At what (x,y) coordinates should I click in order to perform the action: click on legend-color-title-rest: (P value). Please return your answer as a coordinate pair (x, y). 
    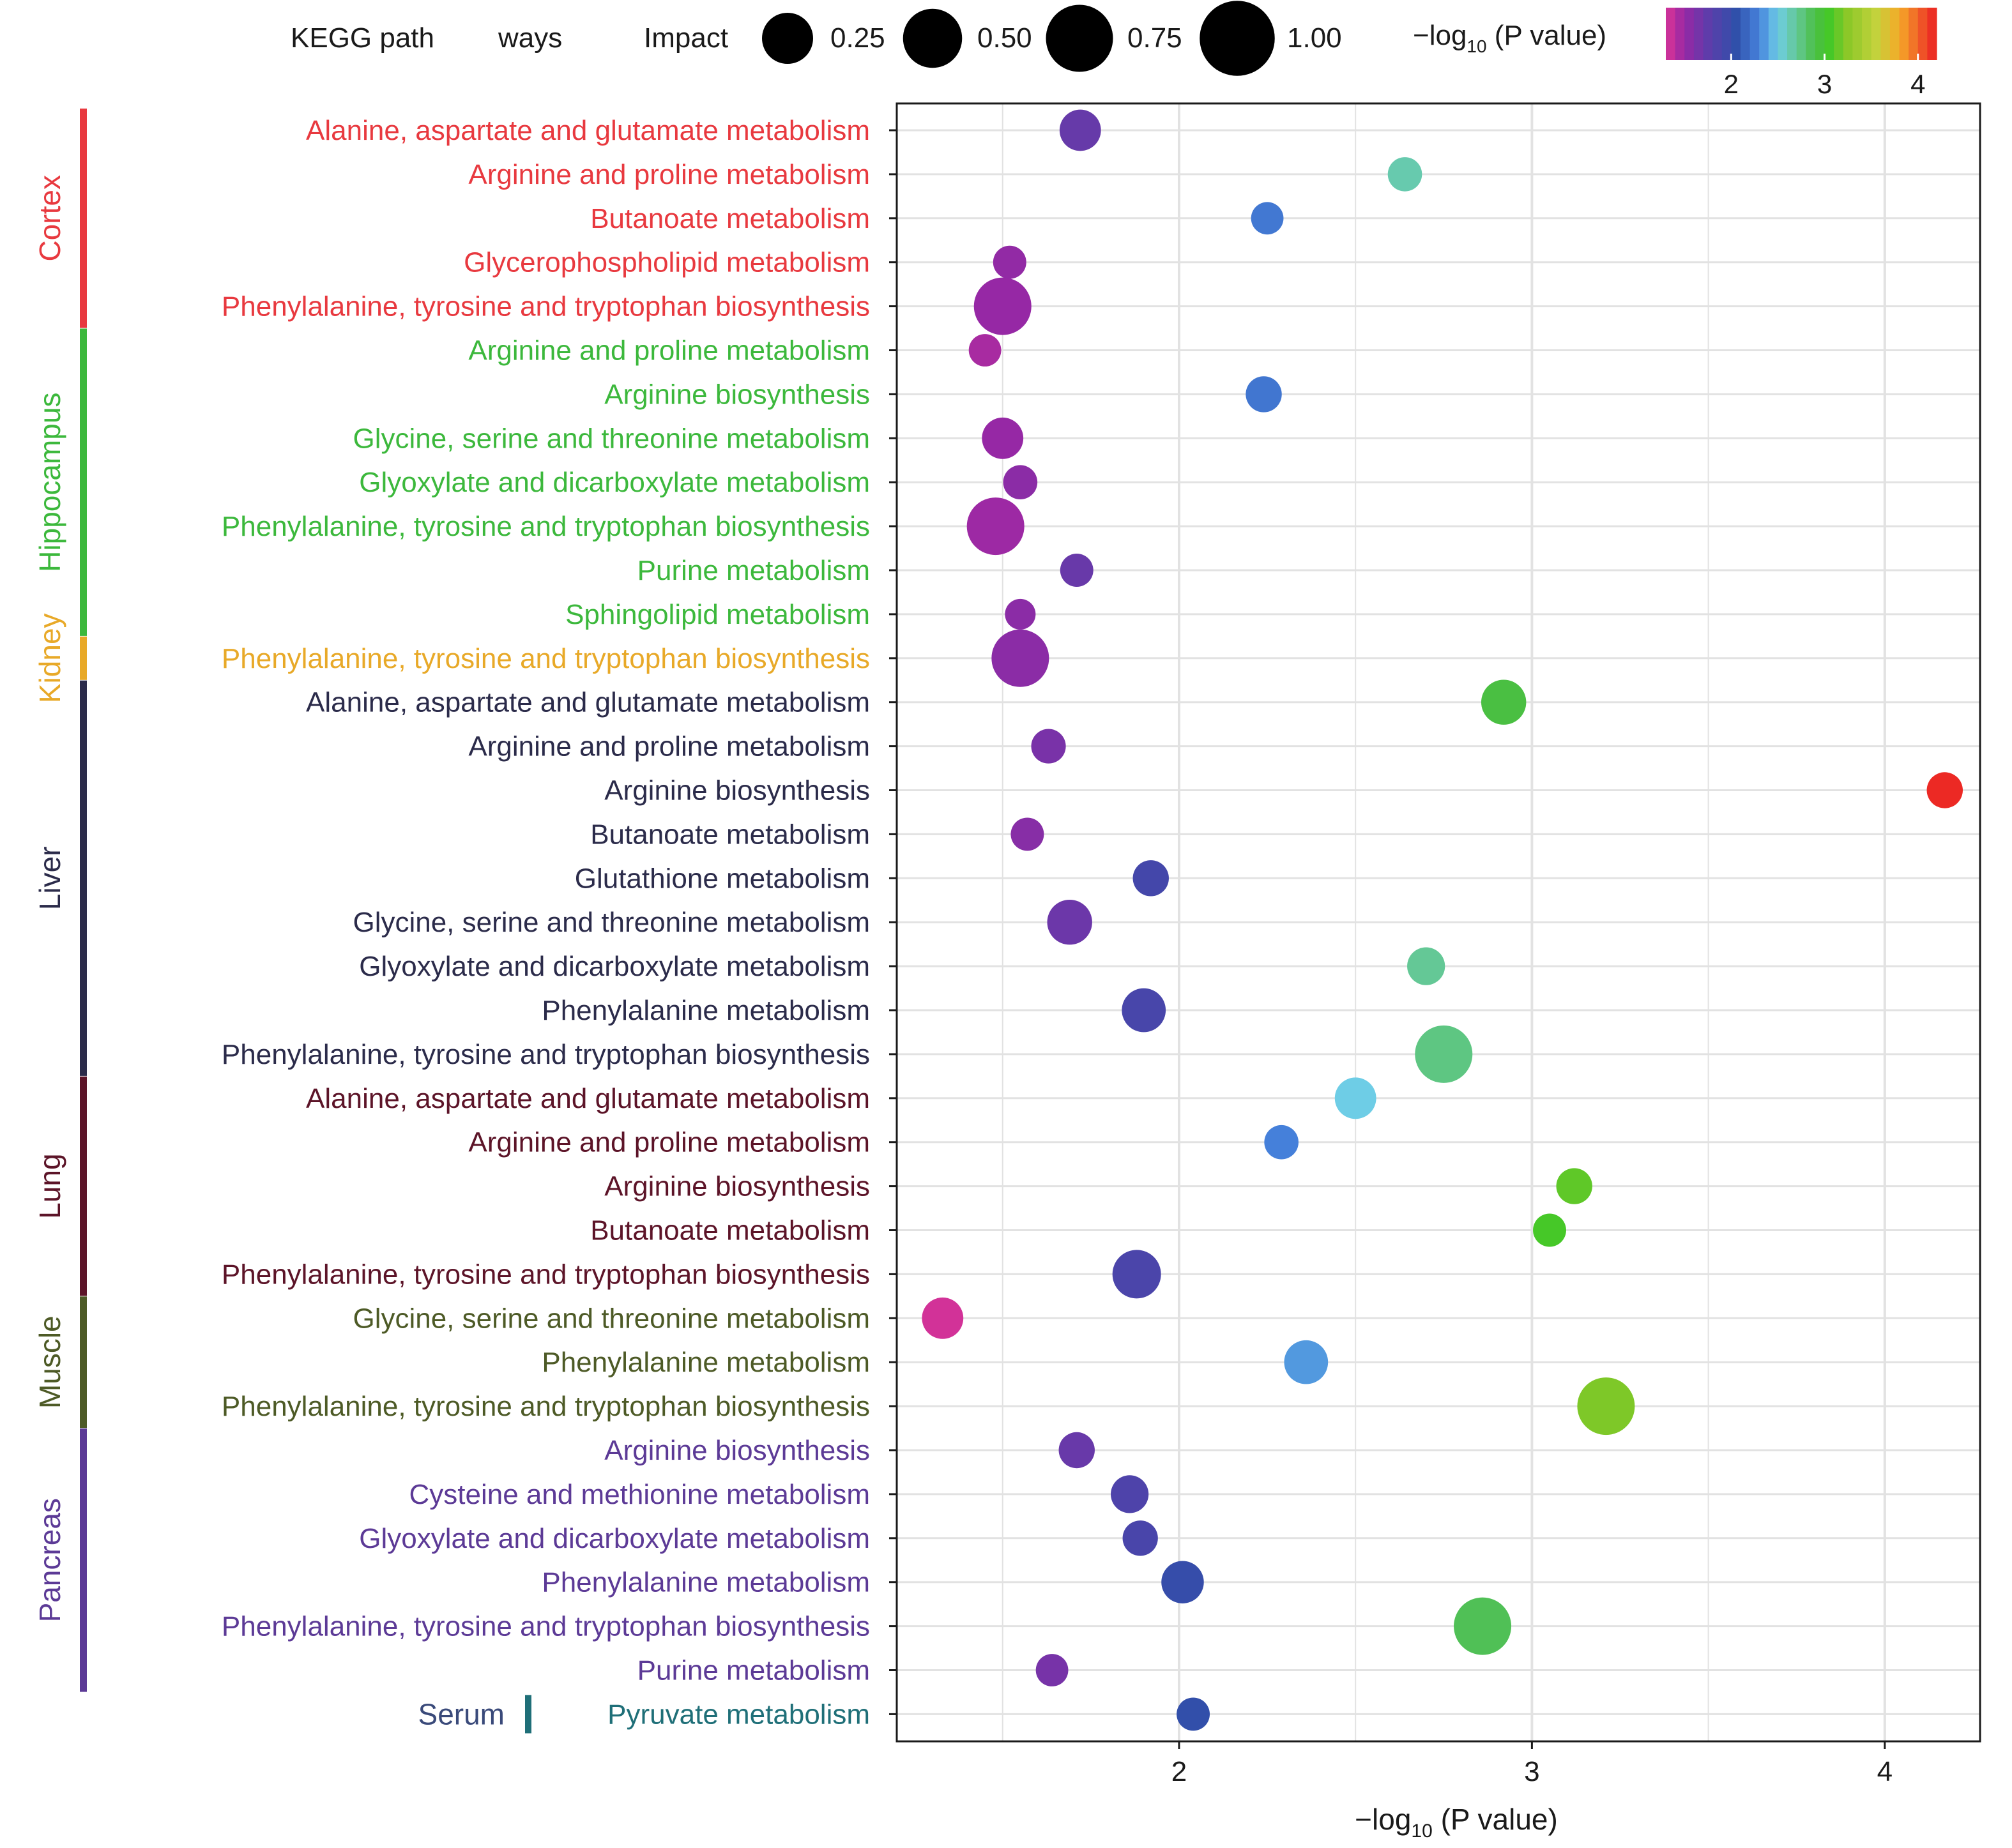
    Looking at the image, I should click on (1547, 35).